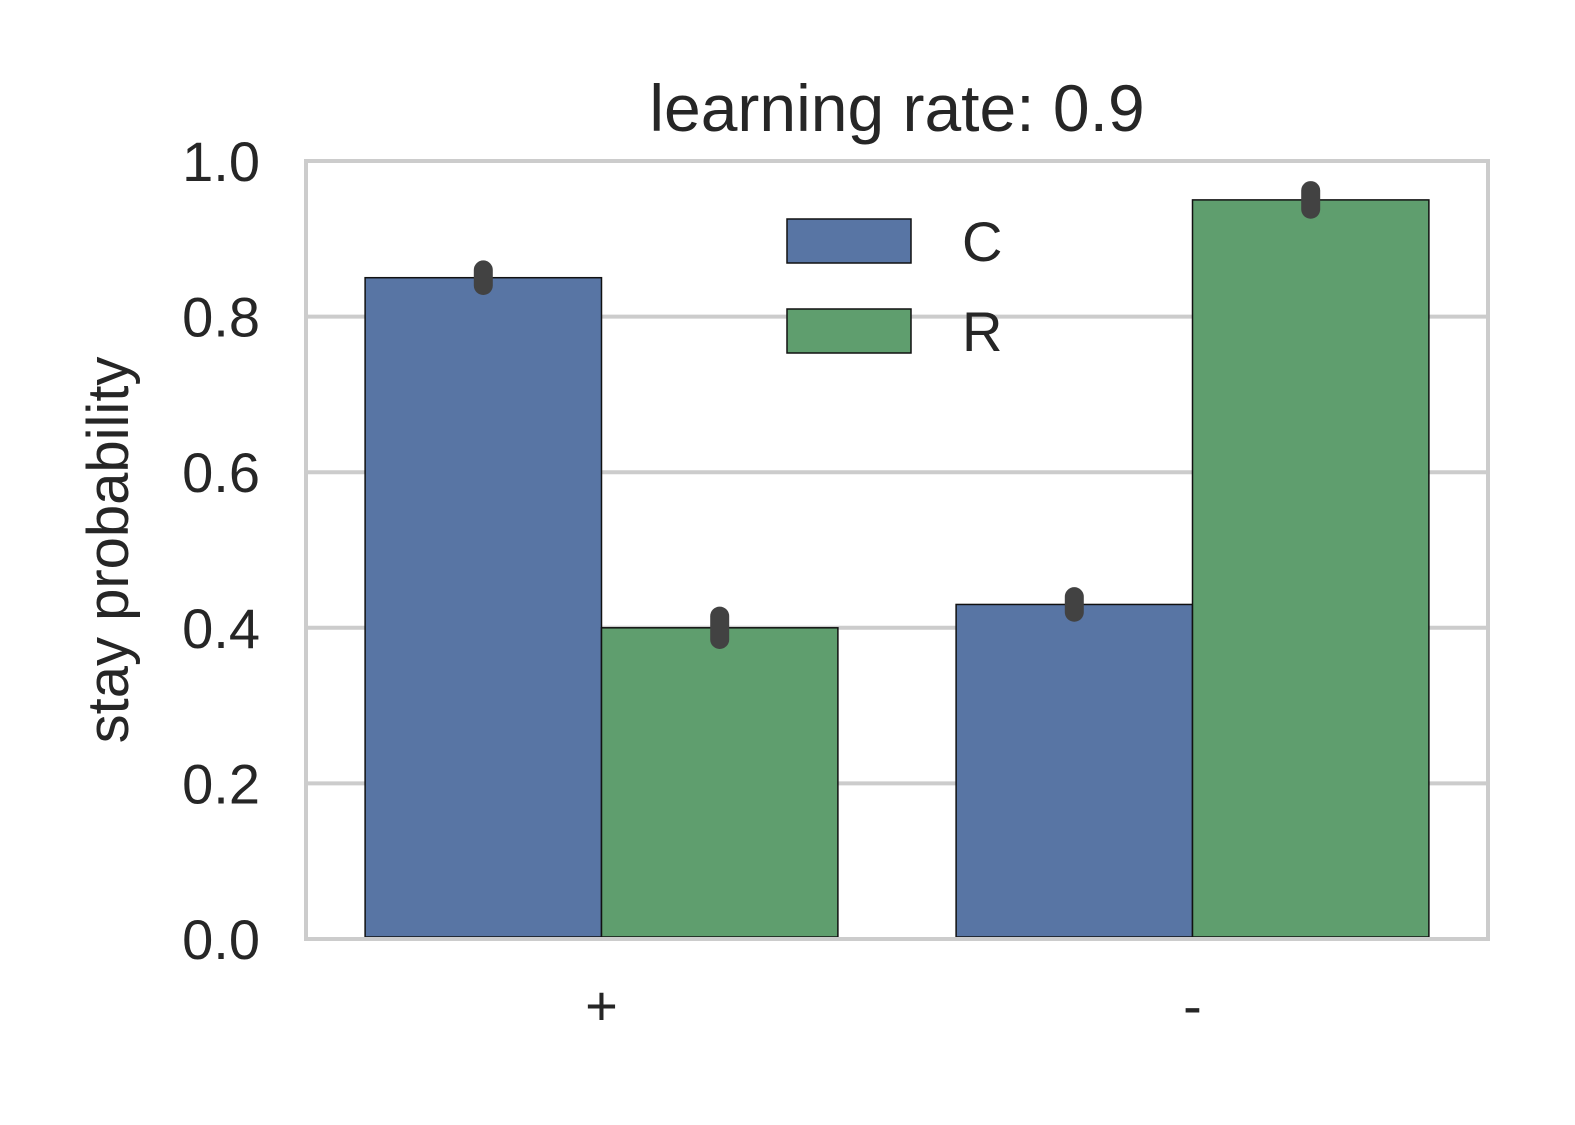 The width and height of the screenshot is (1575, 1125). What do you see at coordinates (893, 1005) in the screenshot?
I see `x-tick-labels: + -` at bounding box center [893, 1005].